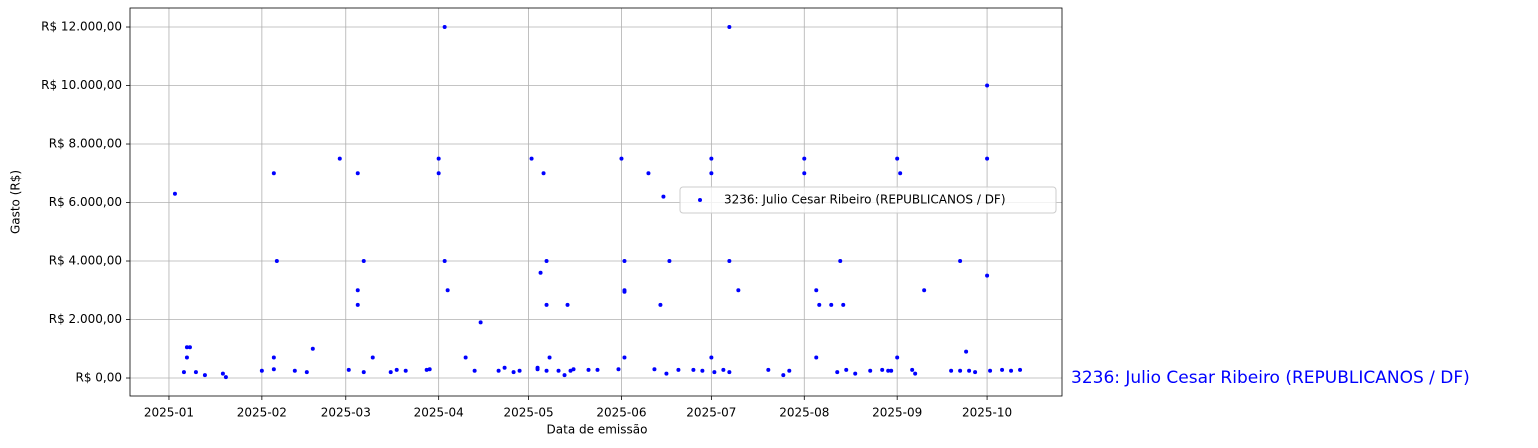 Image resolution: width=1538 pixels, height=448 pixels. Describe the element at coordinates (987, 413) in the screenshot. I see `x-tick-label: 2025-10` at that location.